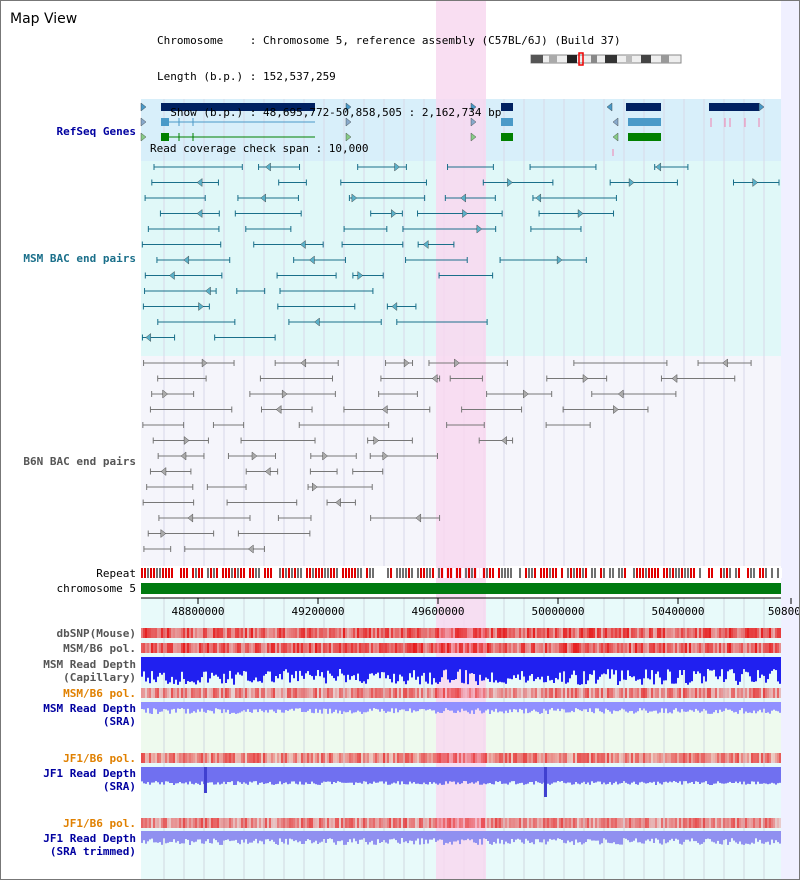 The height and width of the screenshot is (880, 800). Describe the element at coordinates (116, 573) in the screenshot. I see `track-label-repeat: Repeat` at that location.